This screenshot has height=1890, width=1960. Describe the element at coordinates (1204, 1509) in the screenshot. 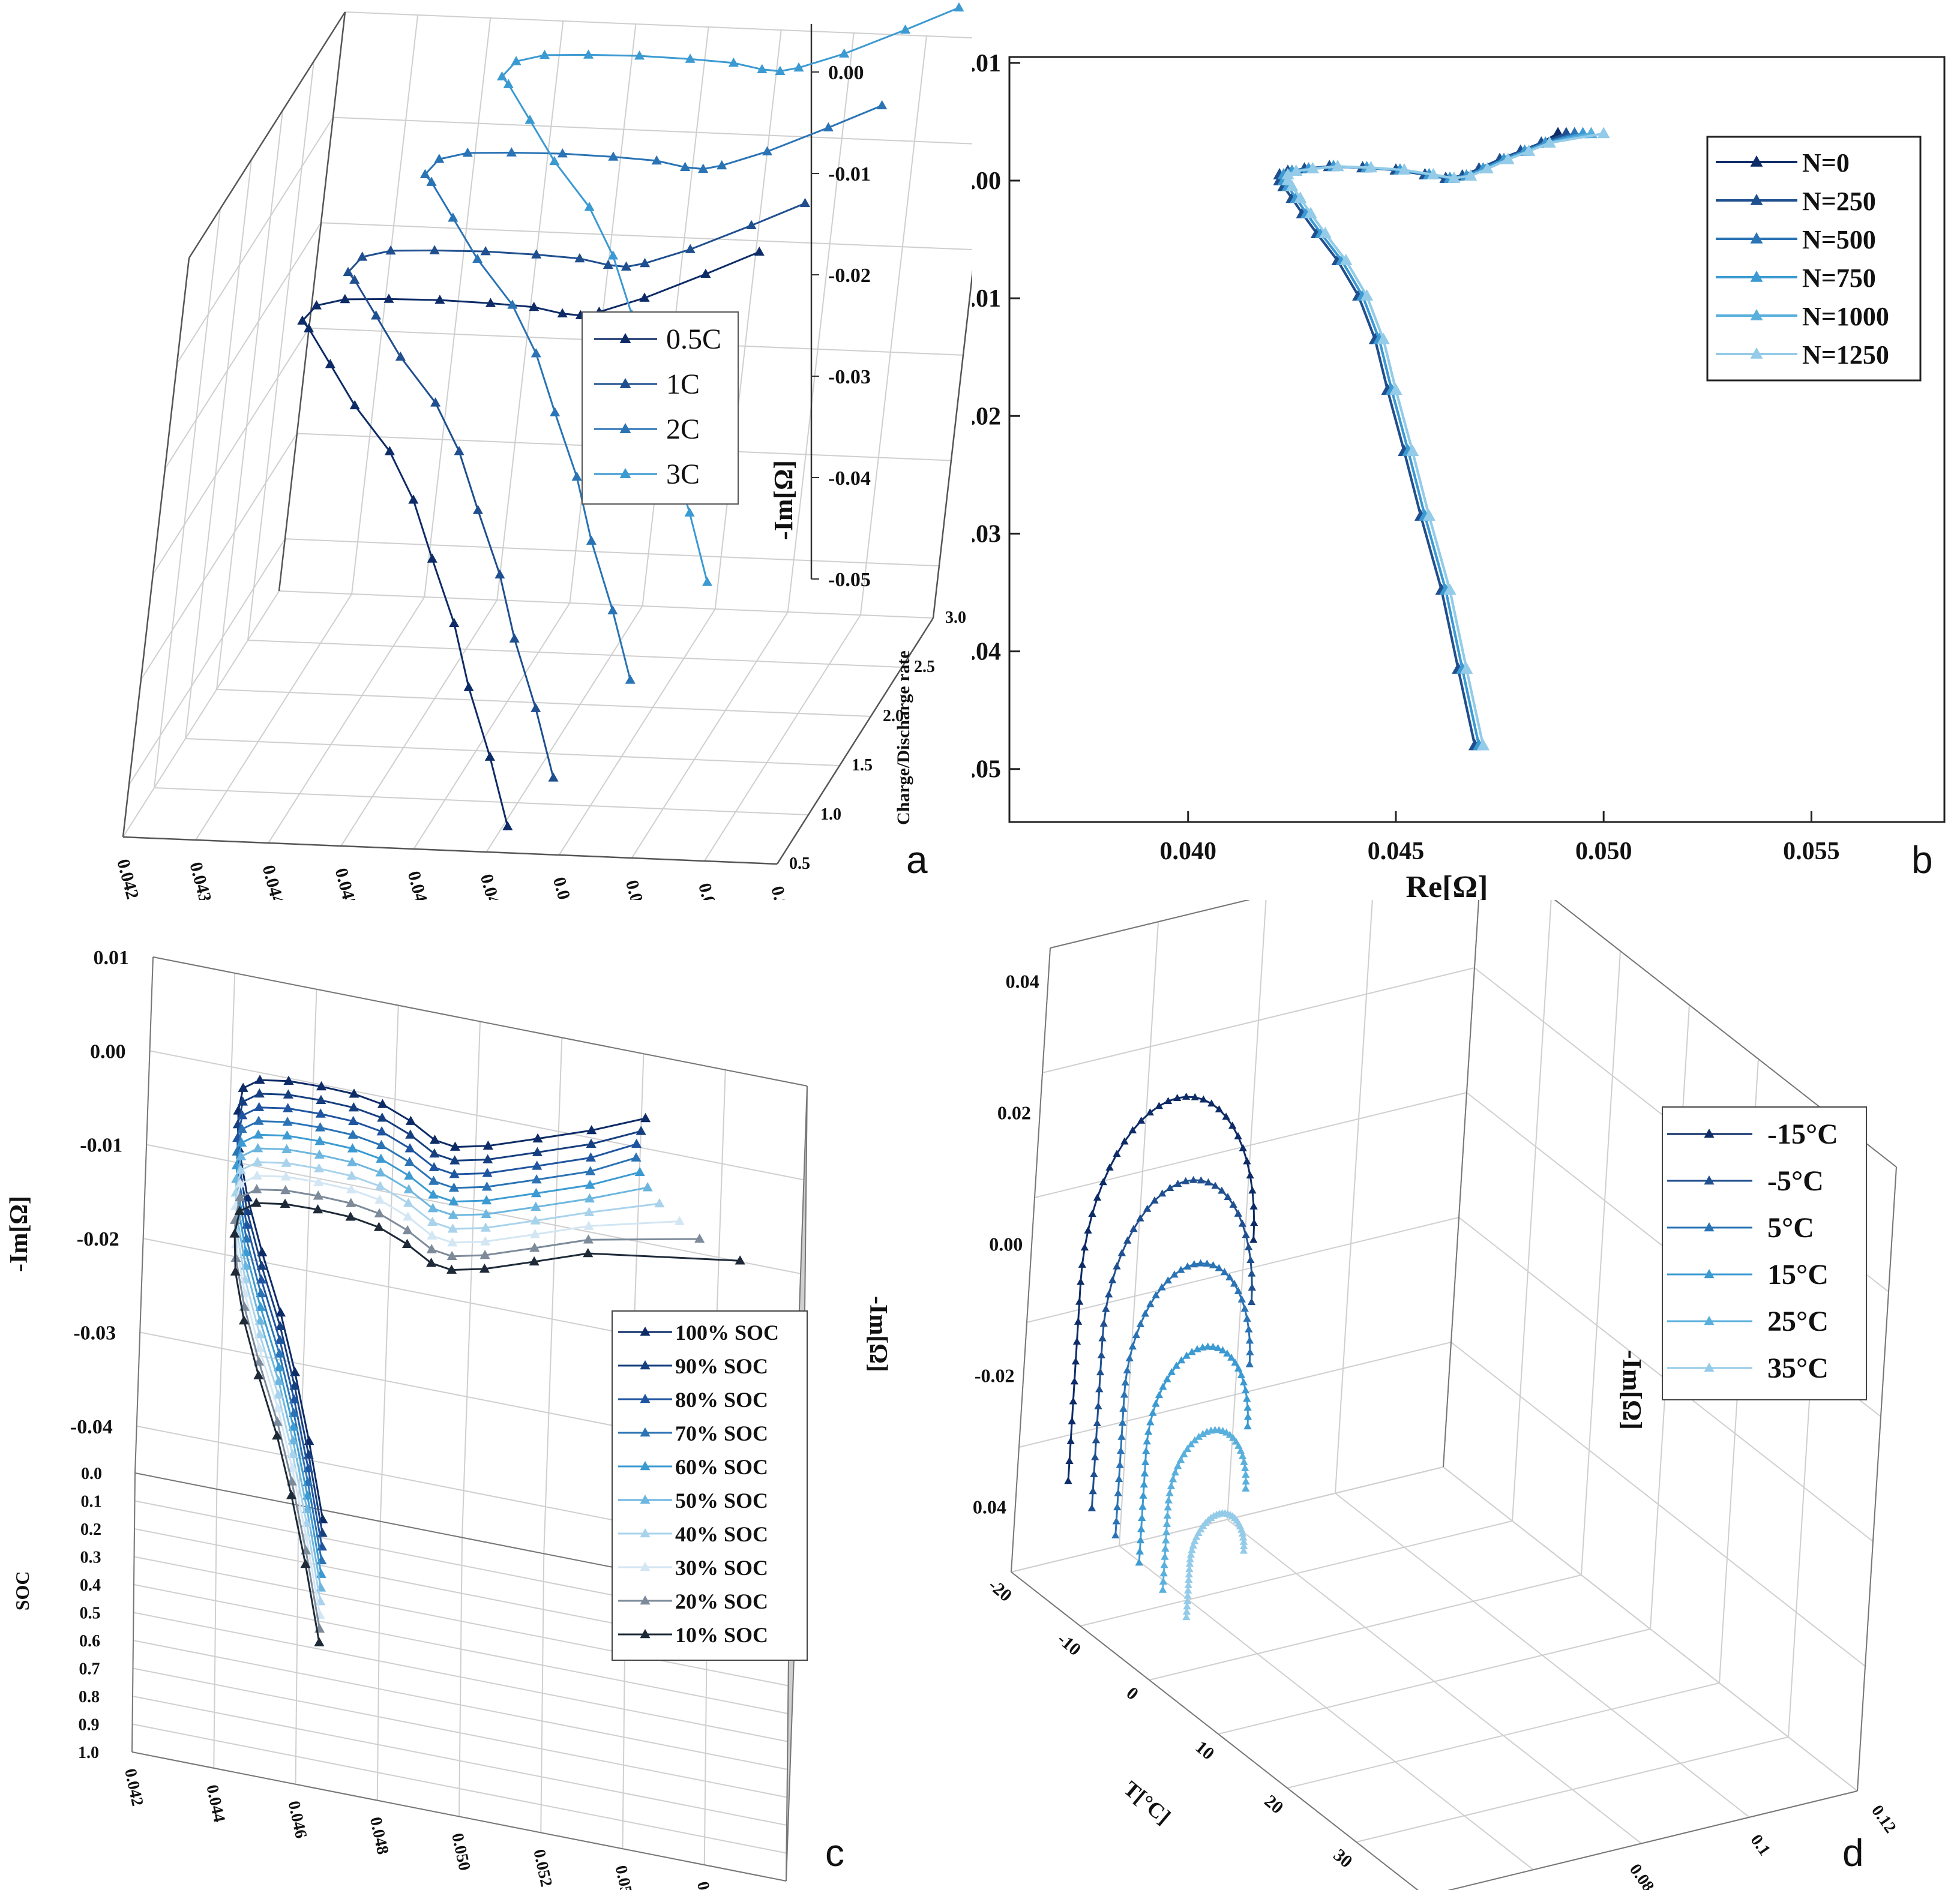

I see `series-line-25°C` at that location.